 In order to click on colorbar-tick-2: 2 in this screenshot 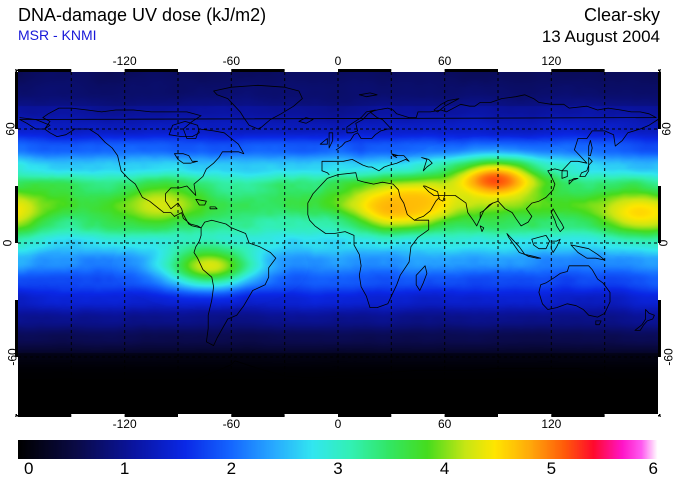, I will do `click(231, 468)`.